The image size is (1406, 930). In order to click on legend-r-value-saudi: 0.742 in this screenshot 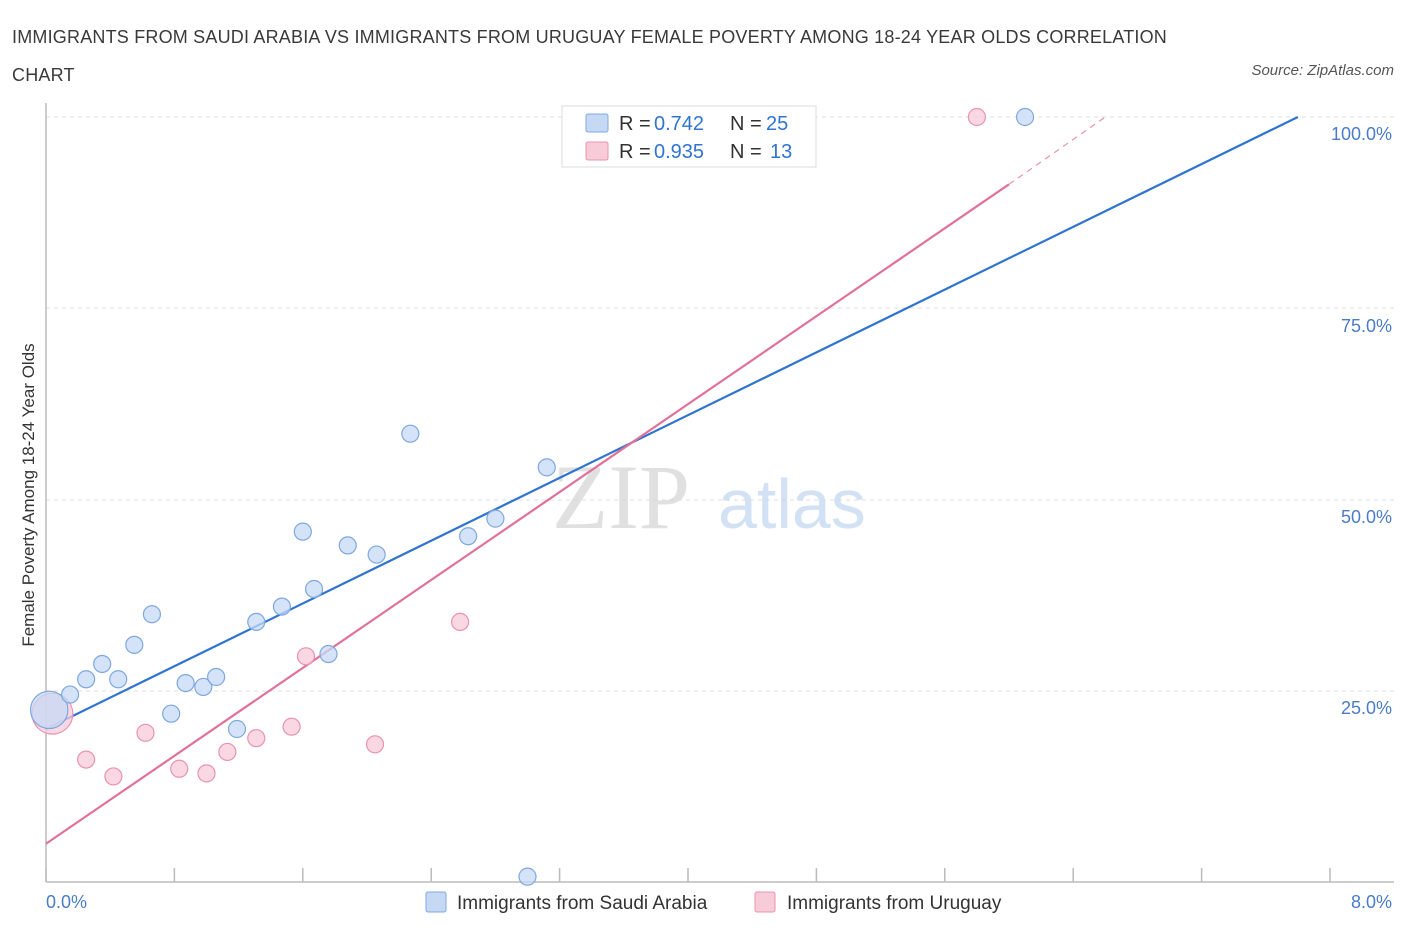, I will do `click(679, 124)`.